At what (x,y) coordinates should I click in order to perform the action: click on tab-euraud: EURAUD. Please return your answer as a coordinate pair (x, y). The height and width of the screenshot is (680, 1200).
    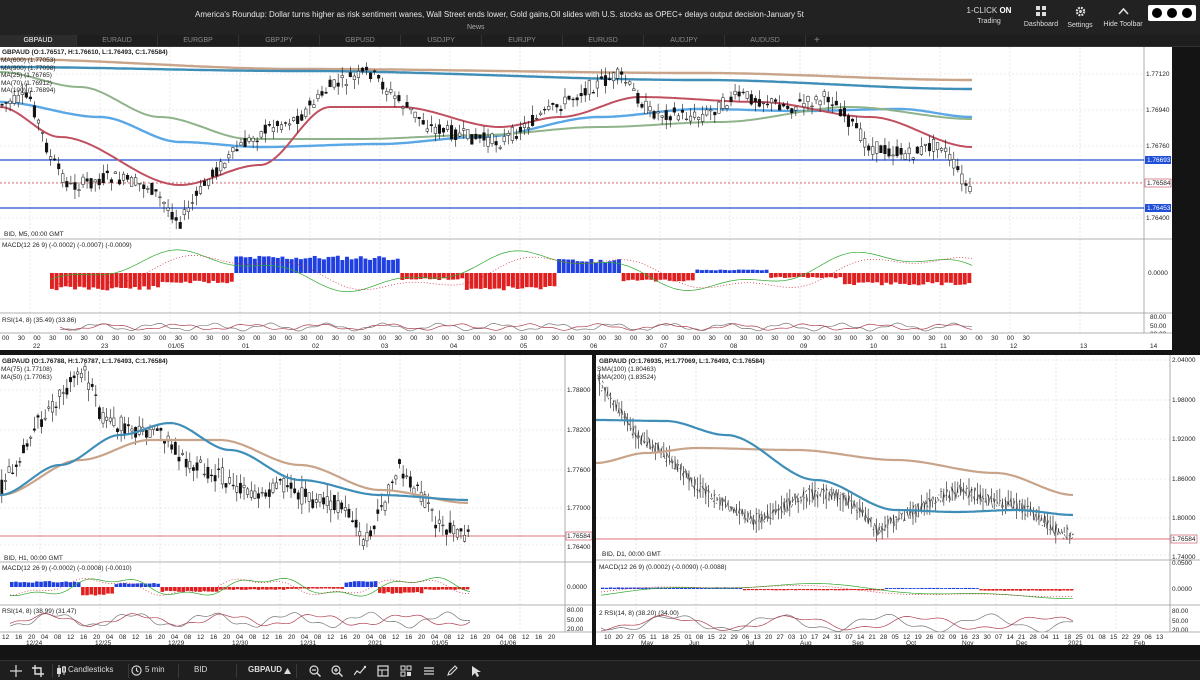
    Looking at the image, I should click on (117, 41).